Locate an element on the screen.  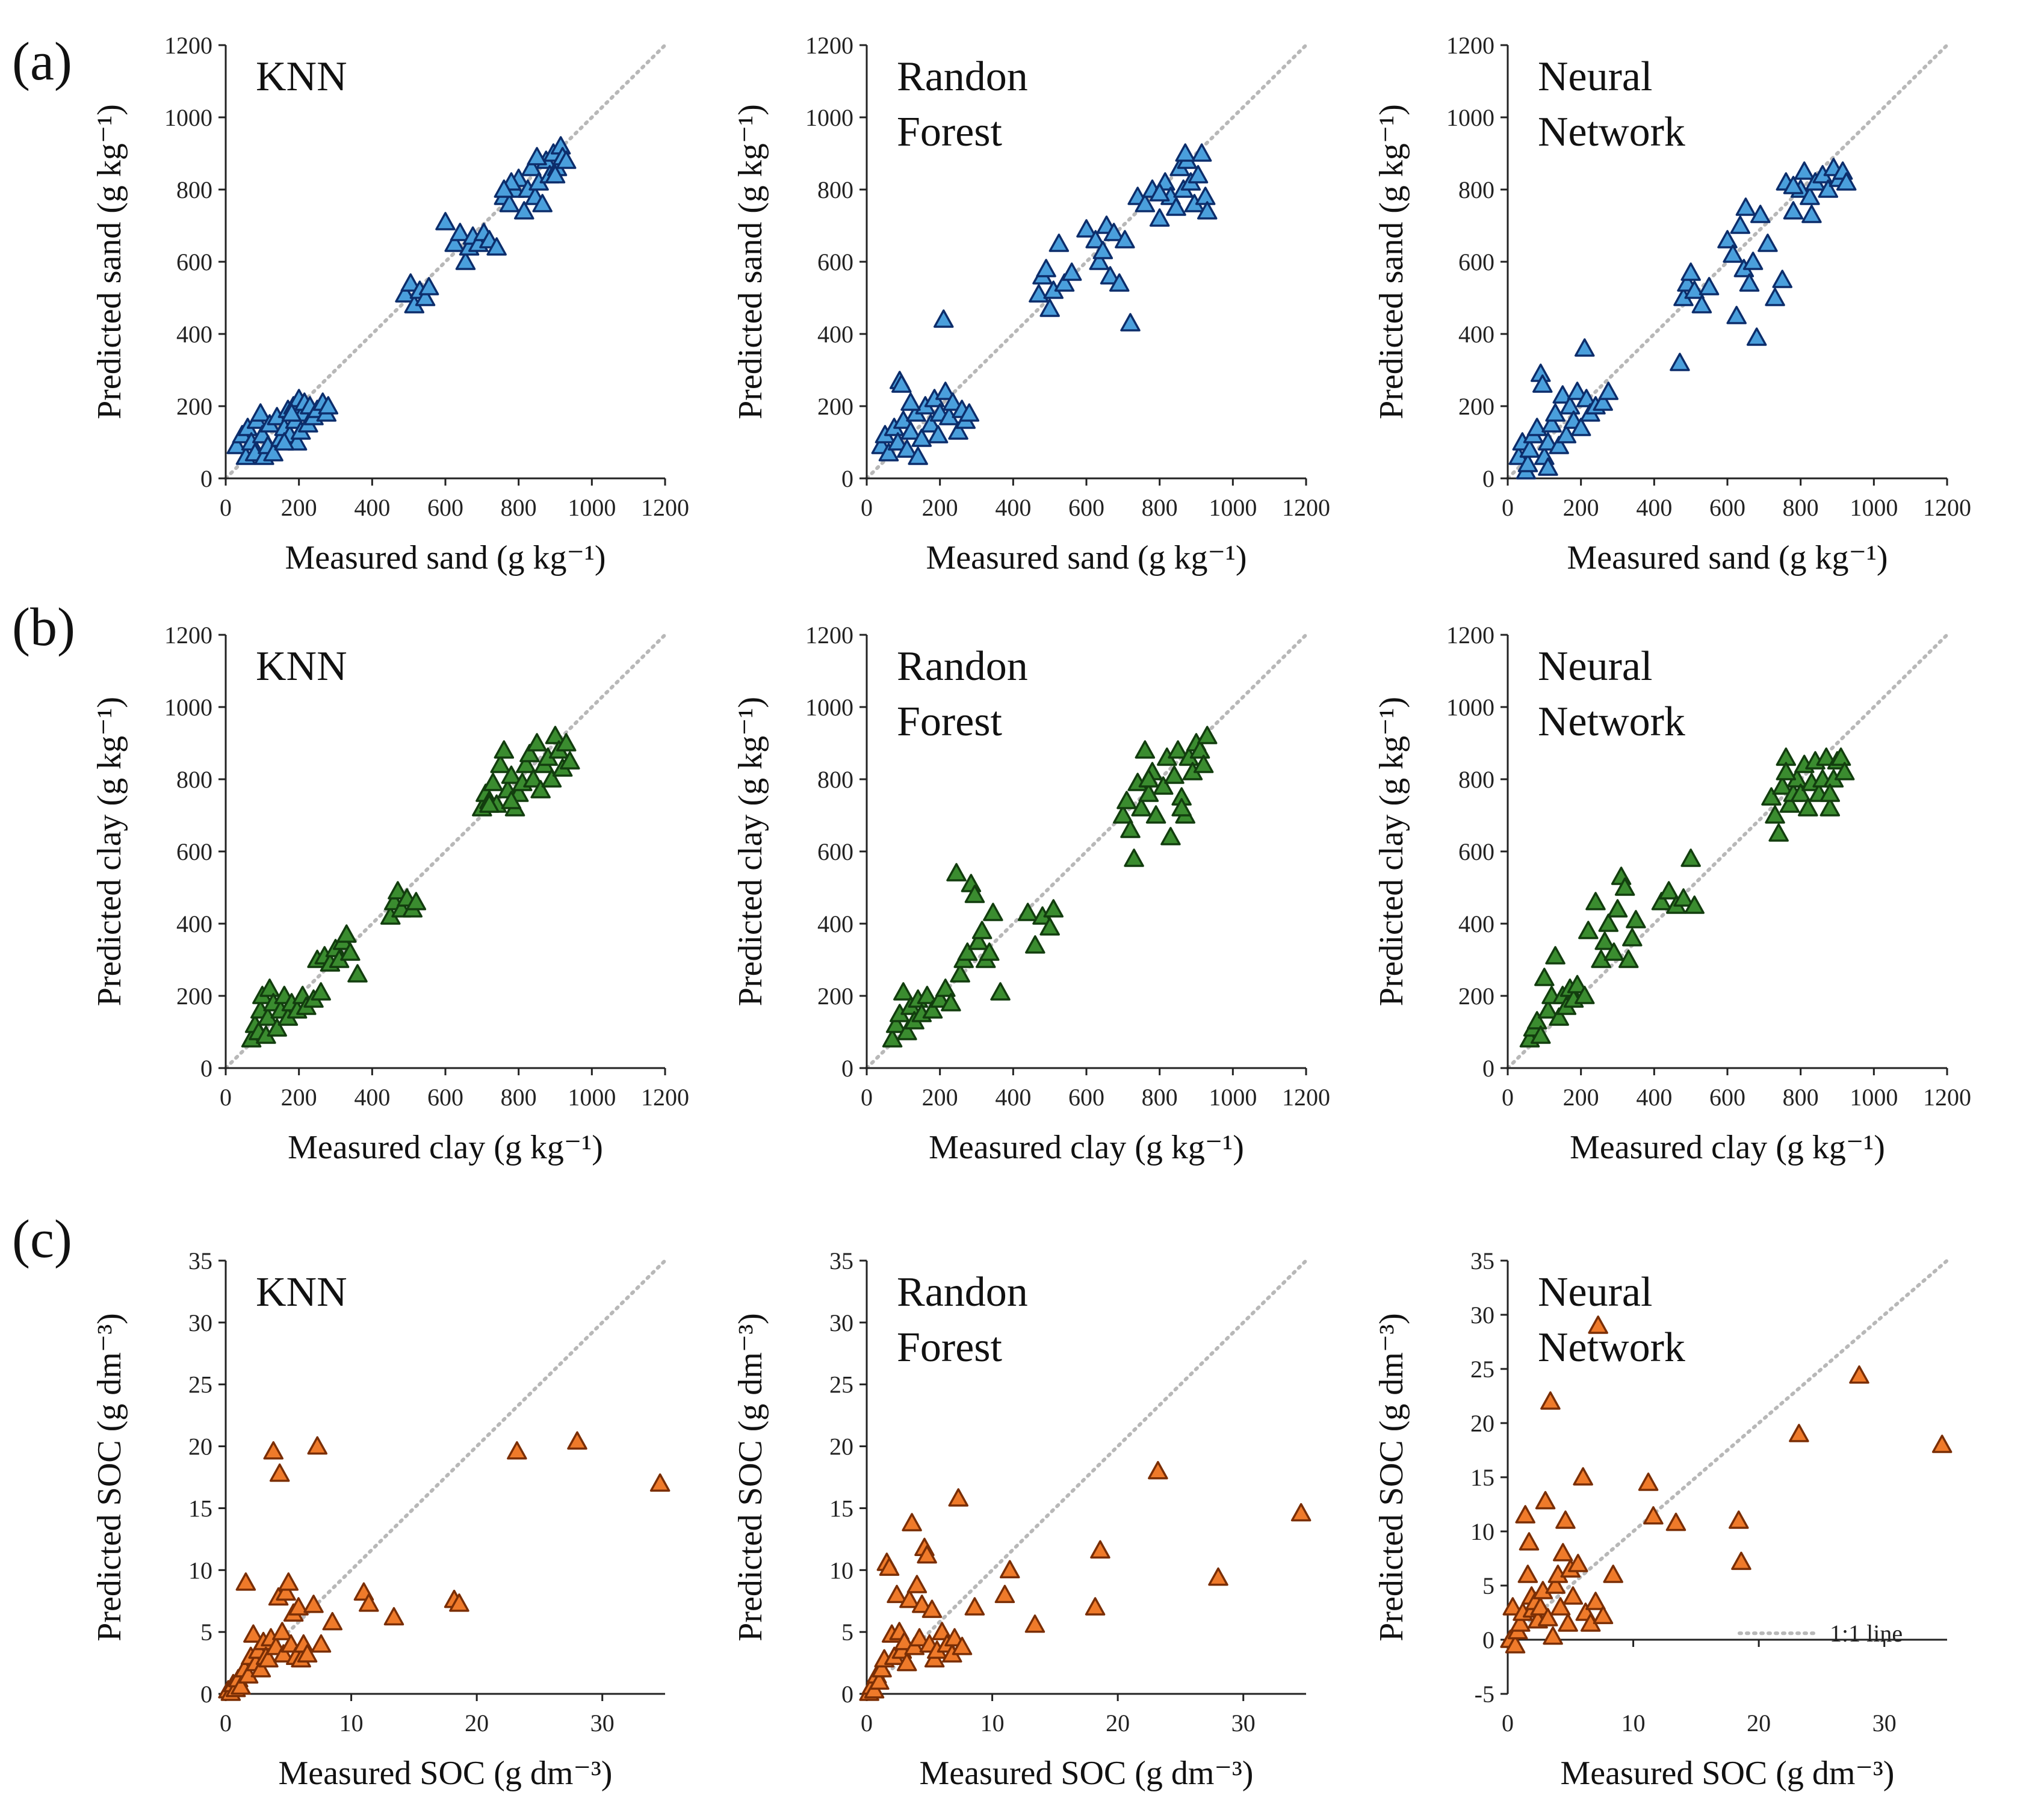
y-tick-label: 800 is located at coordinates (835, 780).